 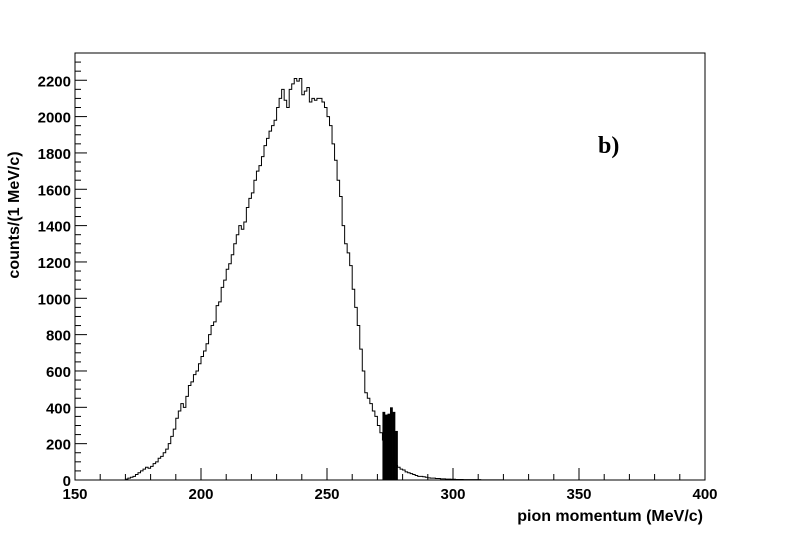 I want to click on x-tick-label: 200, so click(x=200, y=494).